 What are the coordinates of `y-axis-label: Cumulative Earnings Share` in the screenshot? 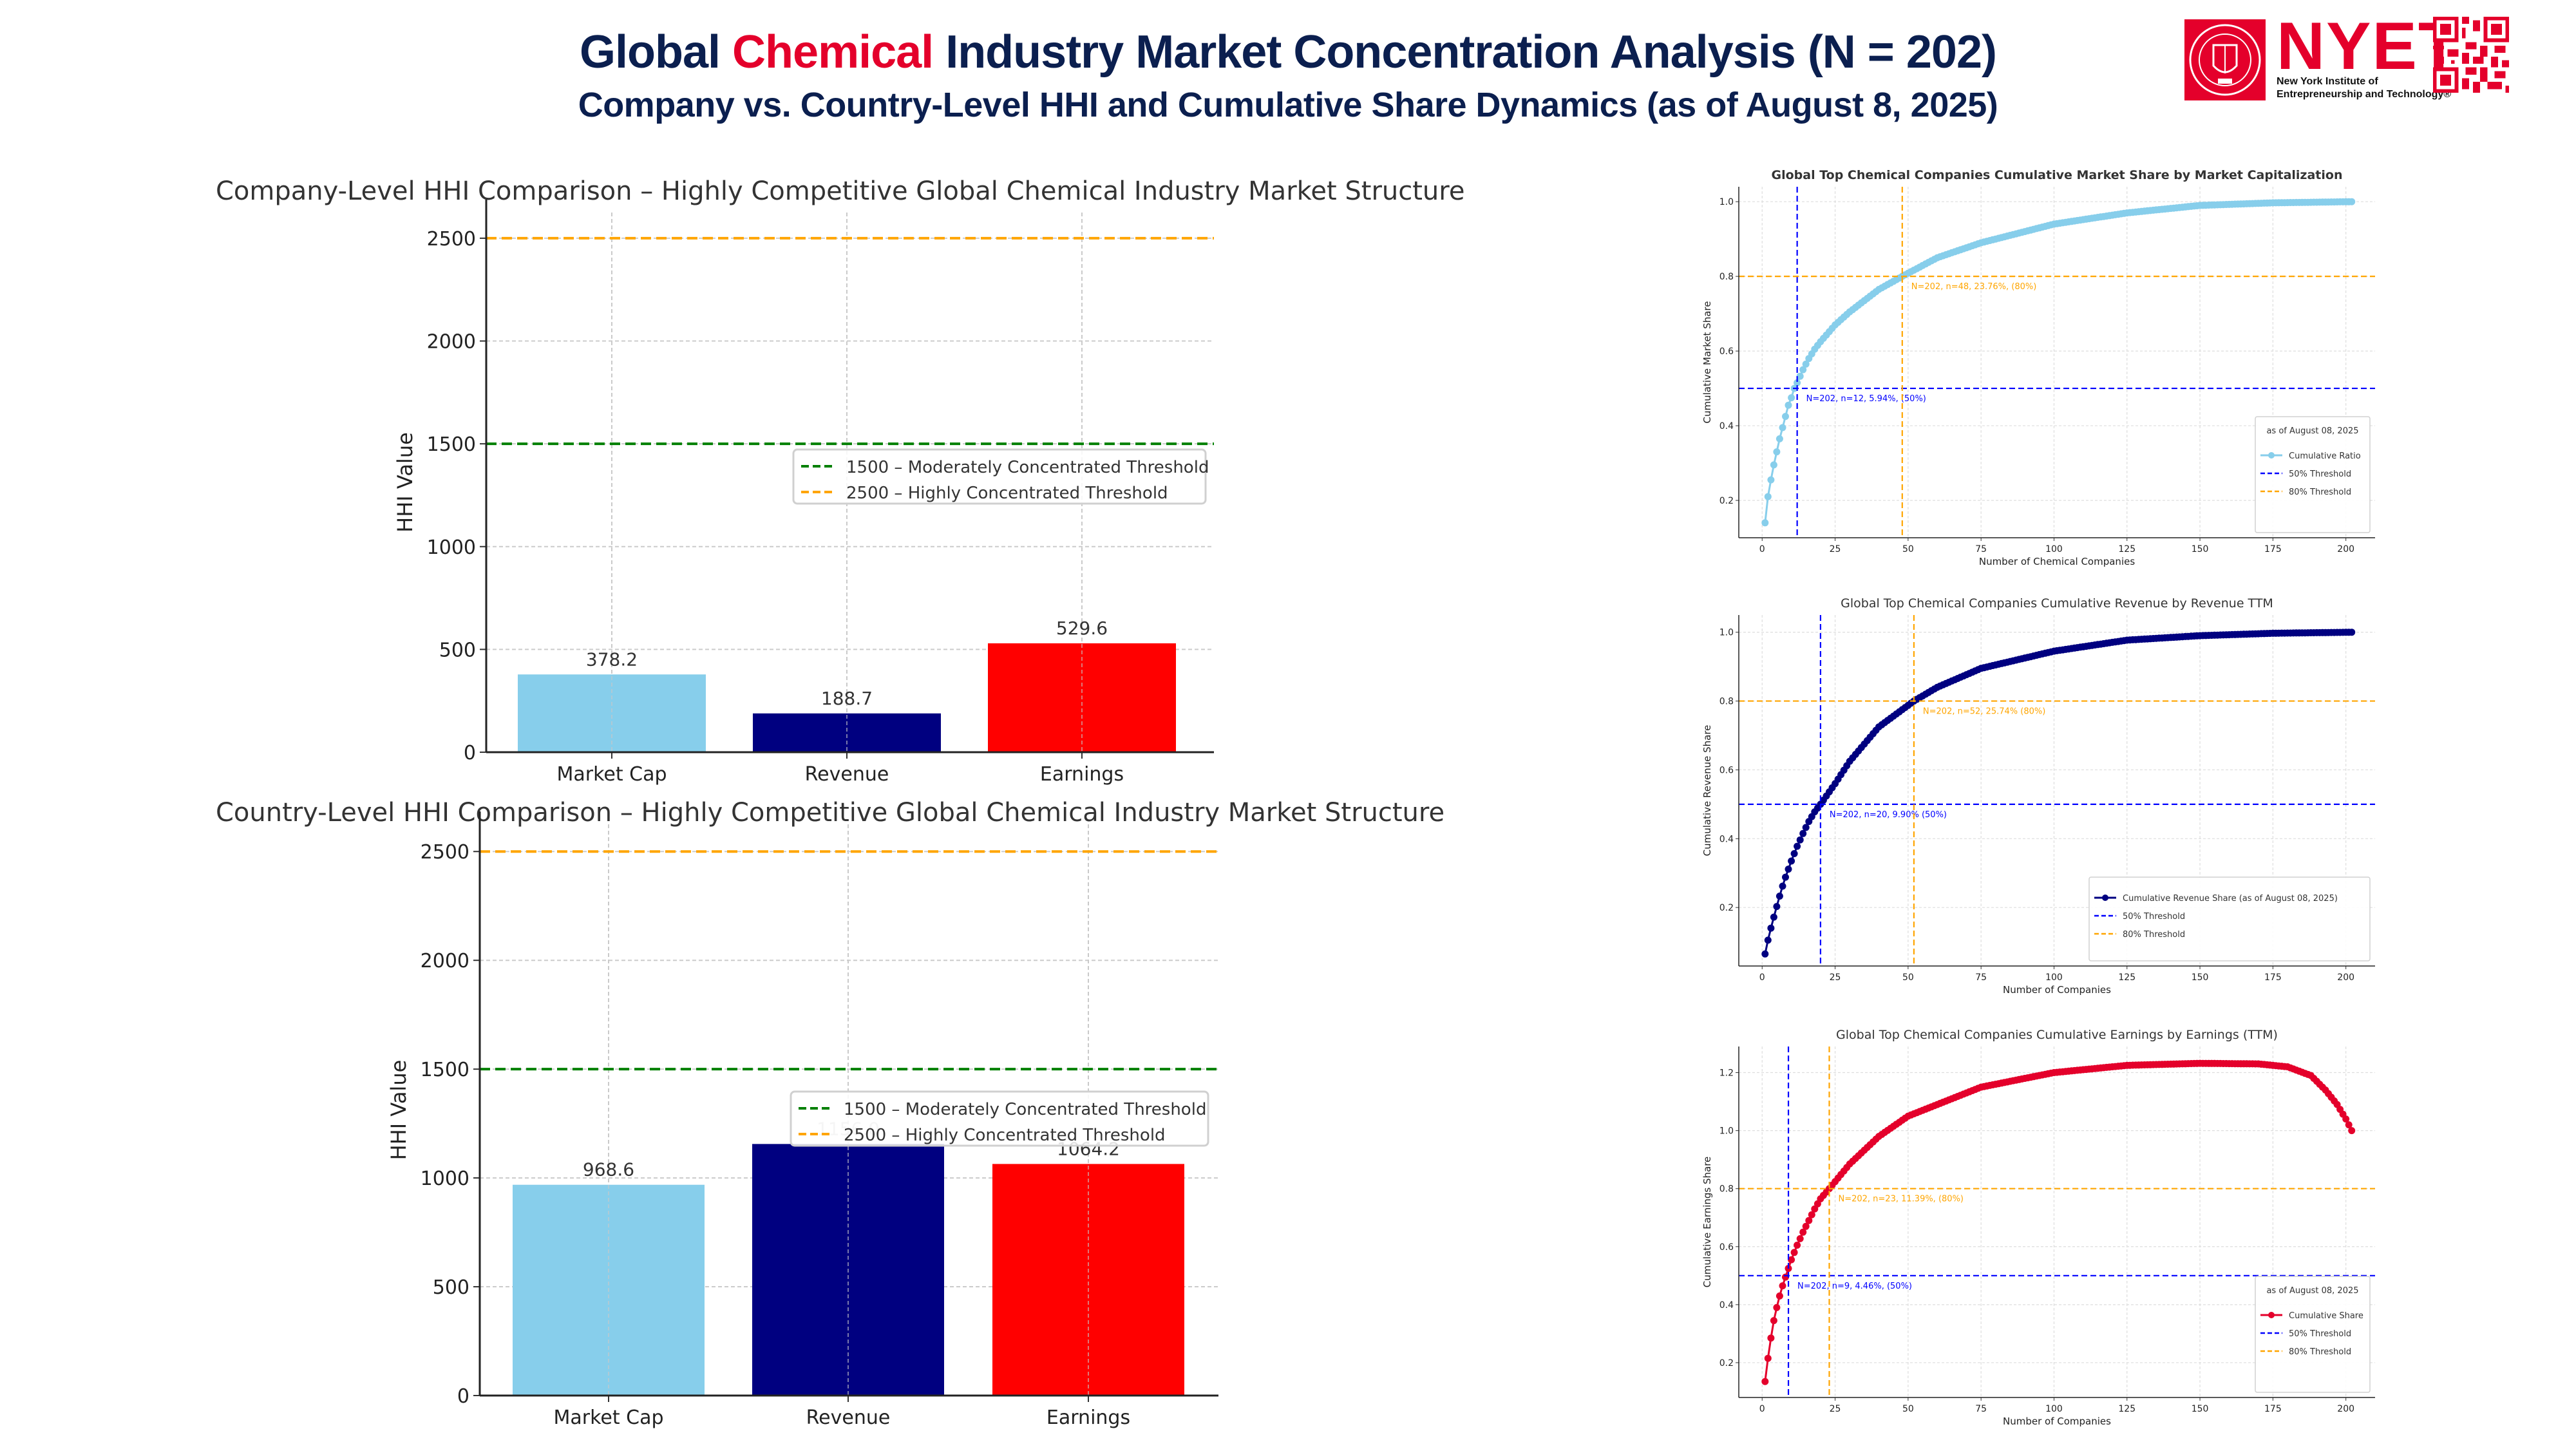 It's located at (1707, 1222).